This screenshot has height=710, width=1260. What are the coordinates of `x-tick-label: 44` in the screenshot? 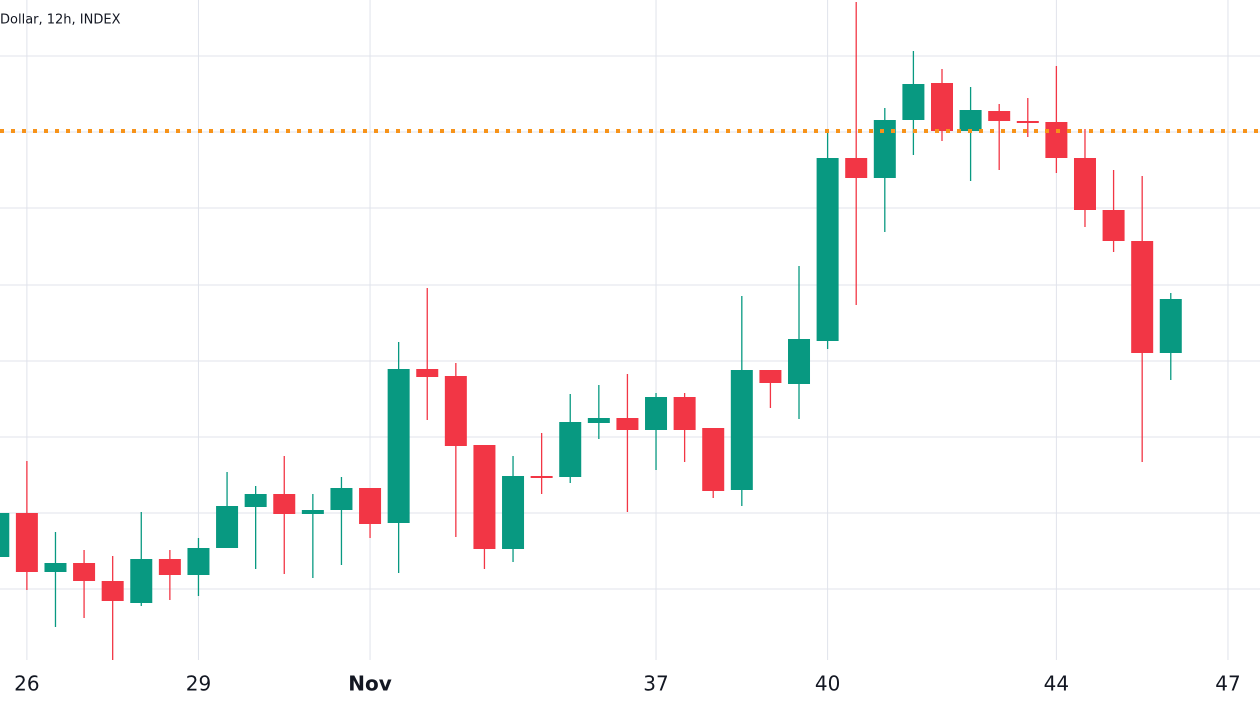 It's located at (1056, 684).